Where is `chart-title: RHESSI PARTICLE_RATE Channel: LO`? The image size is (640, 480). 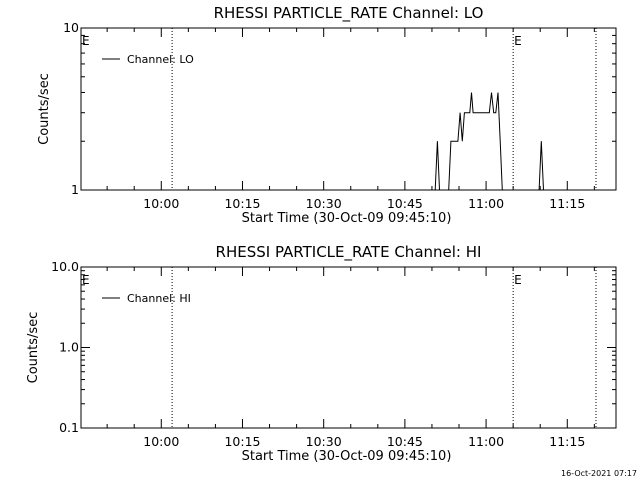
chart-title: RHESSI PARTICLE_RATE Channel: LO is located at coordinates (349, 13).